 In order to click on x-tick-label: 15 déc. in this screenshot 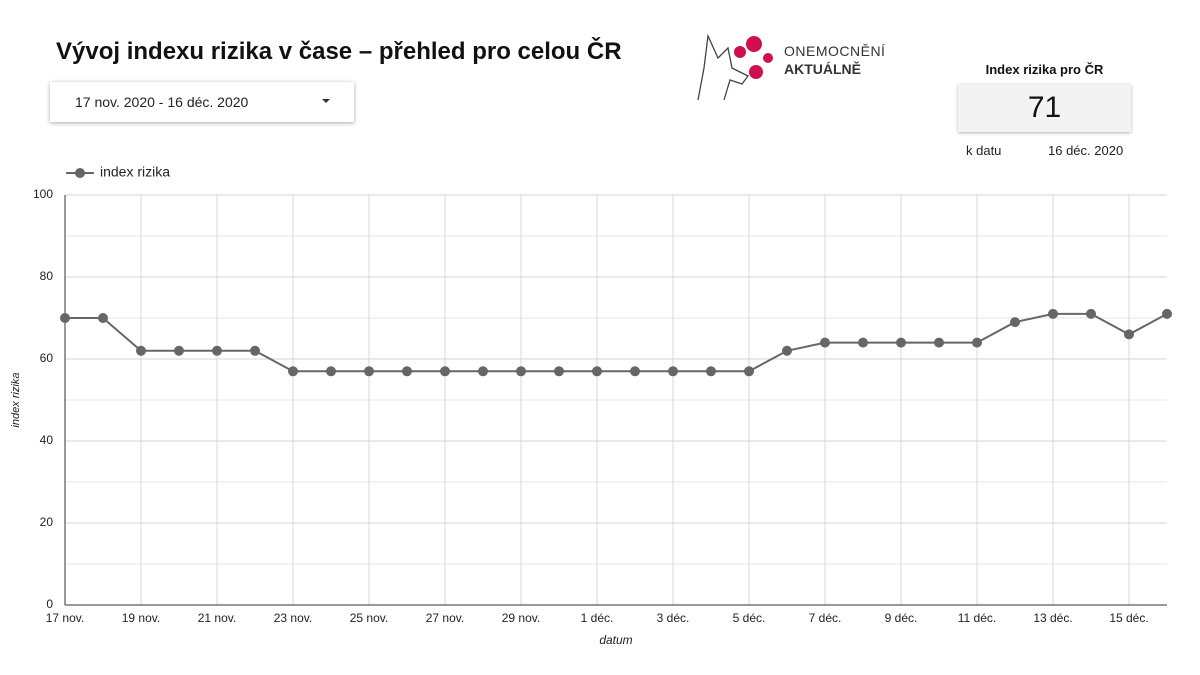, I will do `click(1128, 618)`.